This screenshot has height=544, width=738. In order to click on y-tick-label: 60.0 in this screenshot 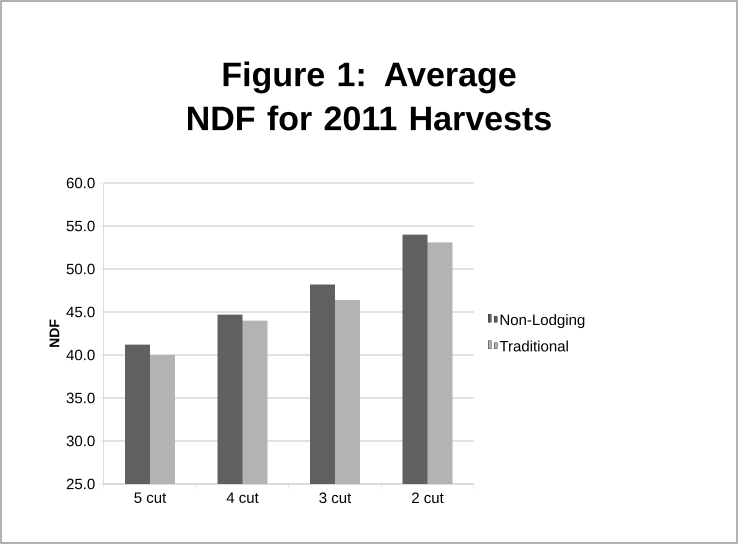, I will do `click(80, 183)`.